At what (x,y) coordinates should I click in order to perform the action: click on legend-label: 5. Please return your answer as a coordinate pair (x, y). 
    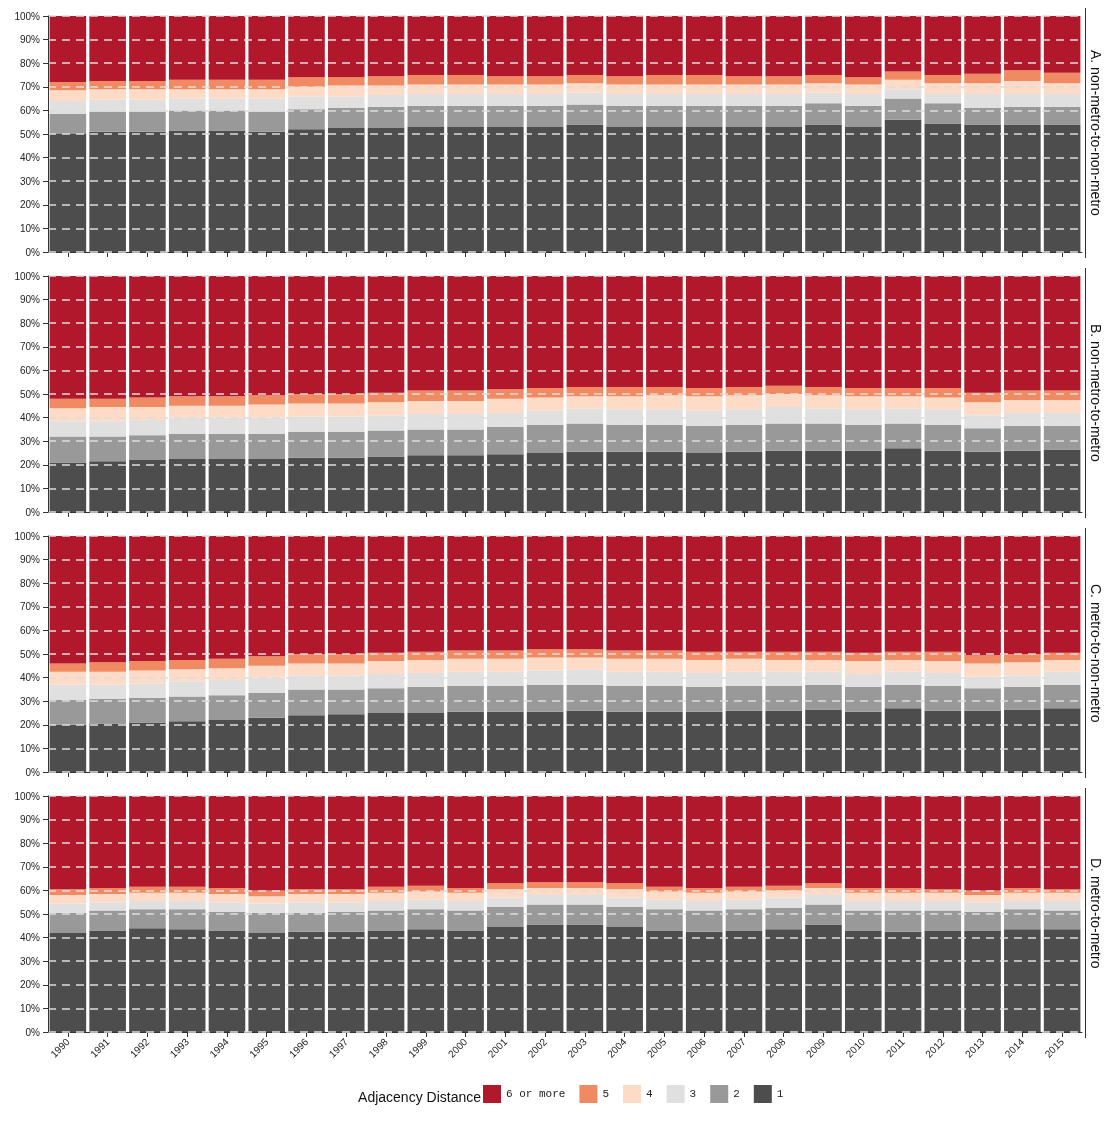
    Looking at the image, I should click on (606, 1094).